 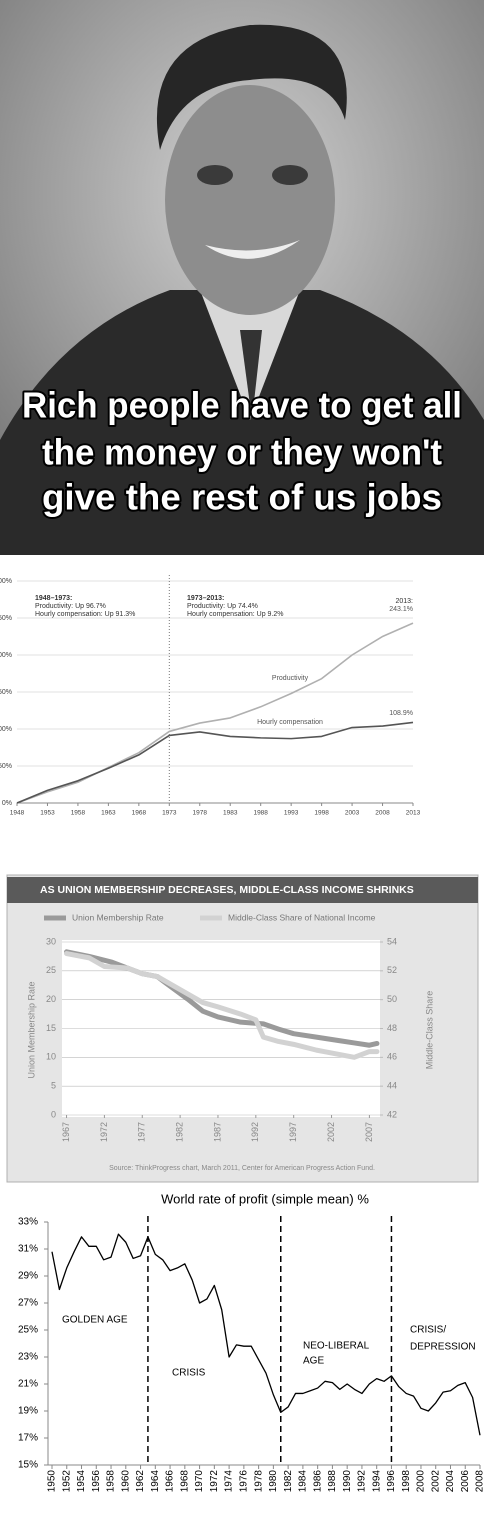 What do you see at coordinates (313, 1361) in the screenshot?
I see `annotation: AGE` at bounding box center [313, 1361].